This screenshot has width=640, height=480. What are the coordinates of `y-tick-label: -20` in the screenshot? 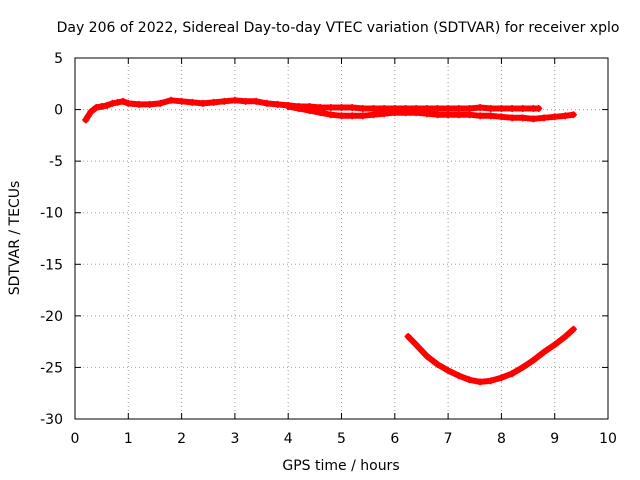 It's located at (51, 317).